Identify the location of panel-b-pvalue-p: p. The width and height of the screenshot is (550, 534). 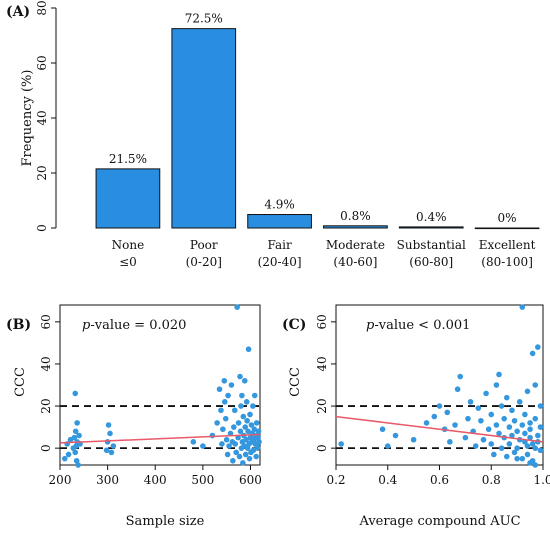
(86, 325).